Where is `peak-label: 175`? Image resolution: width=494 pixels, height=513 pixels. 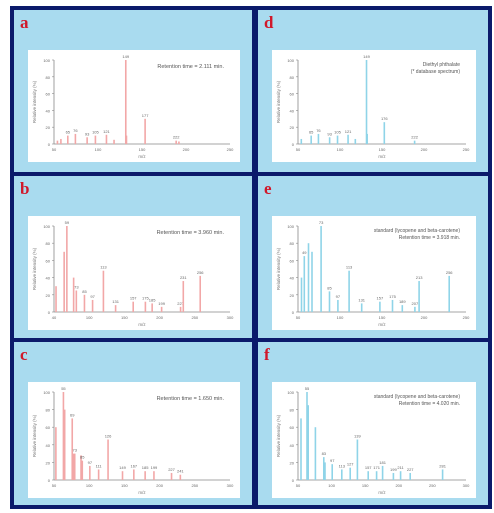
peak-label: 175 is located at coordinates (145, 298).